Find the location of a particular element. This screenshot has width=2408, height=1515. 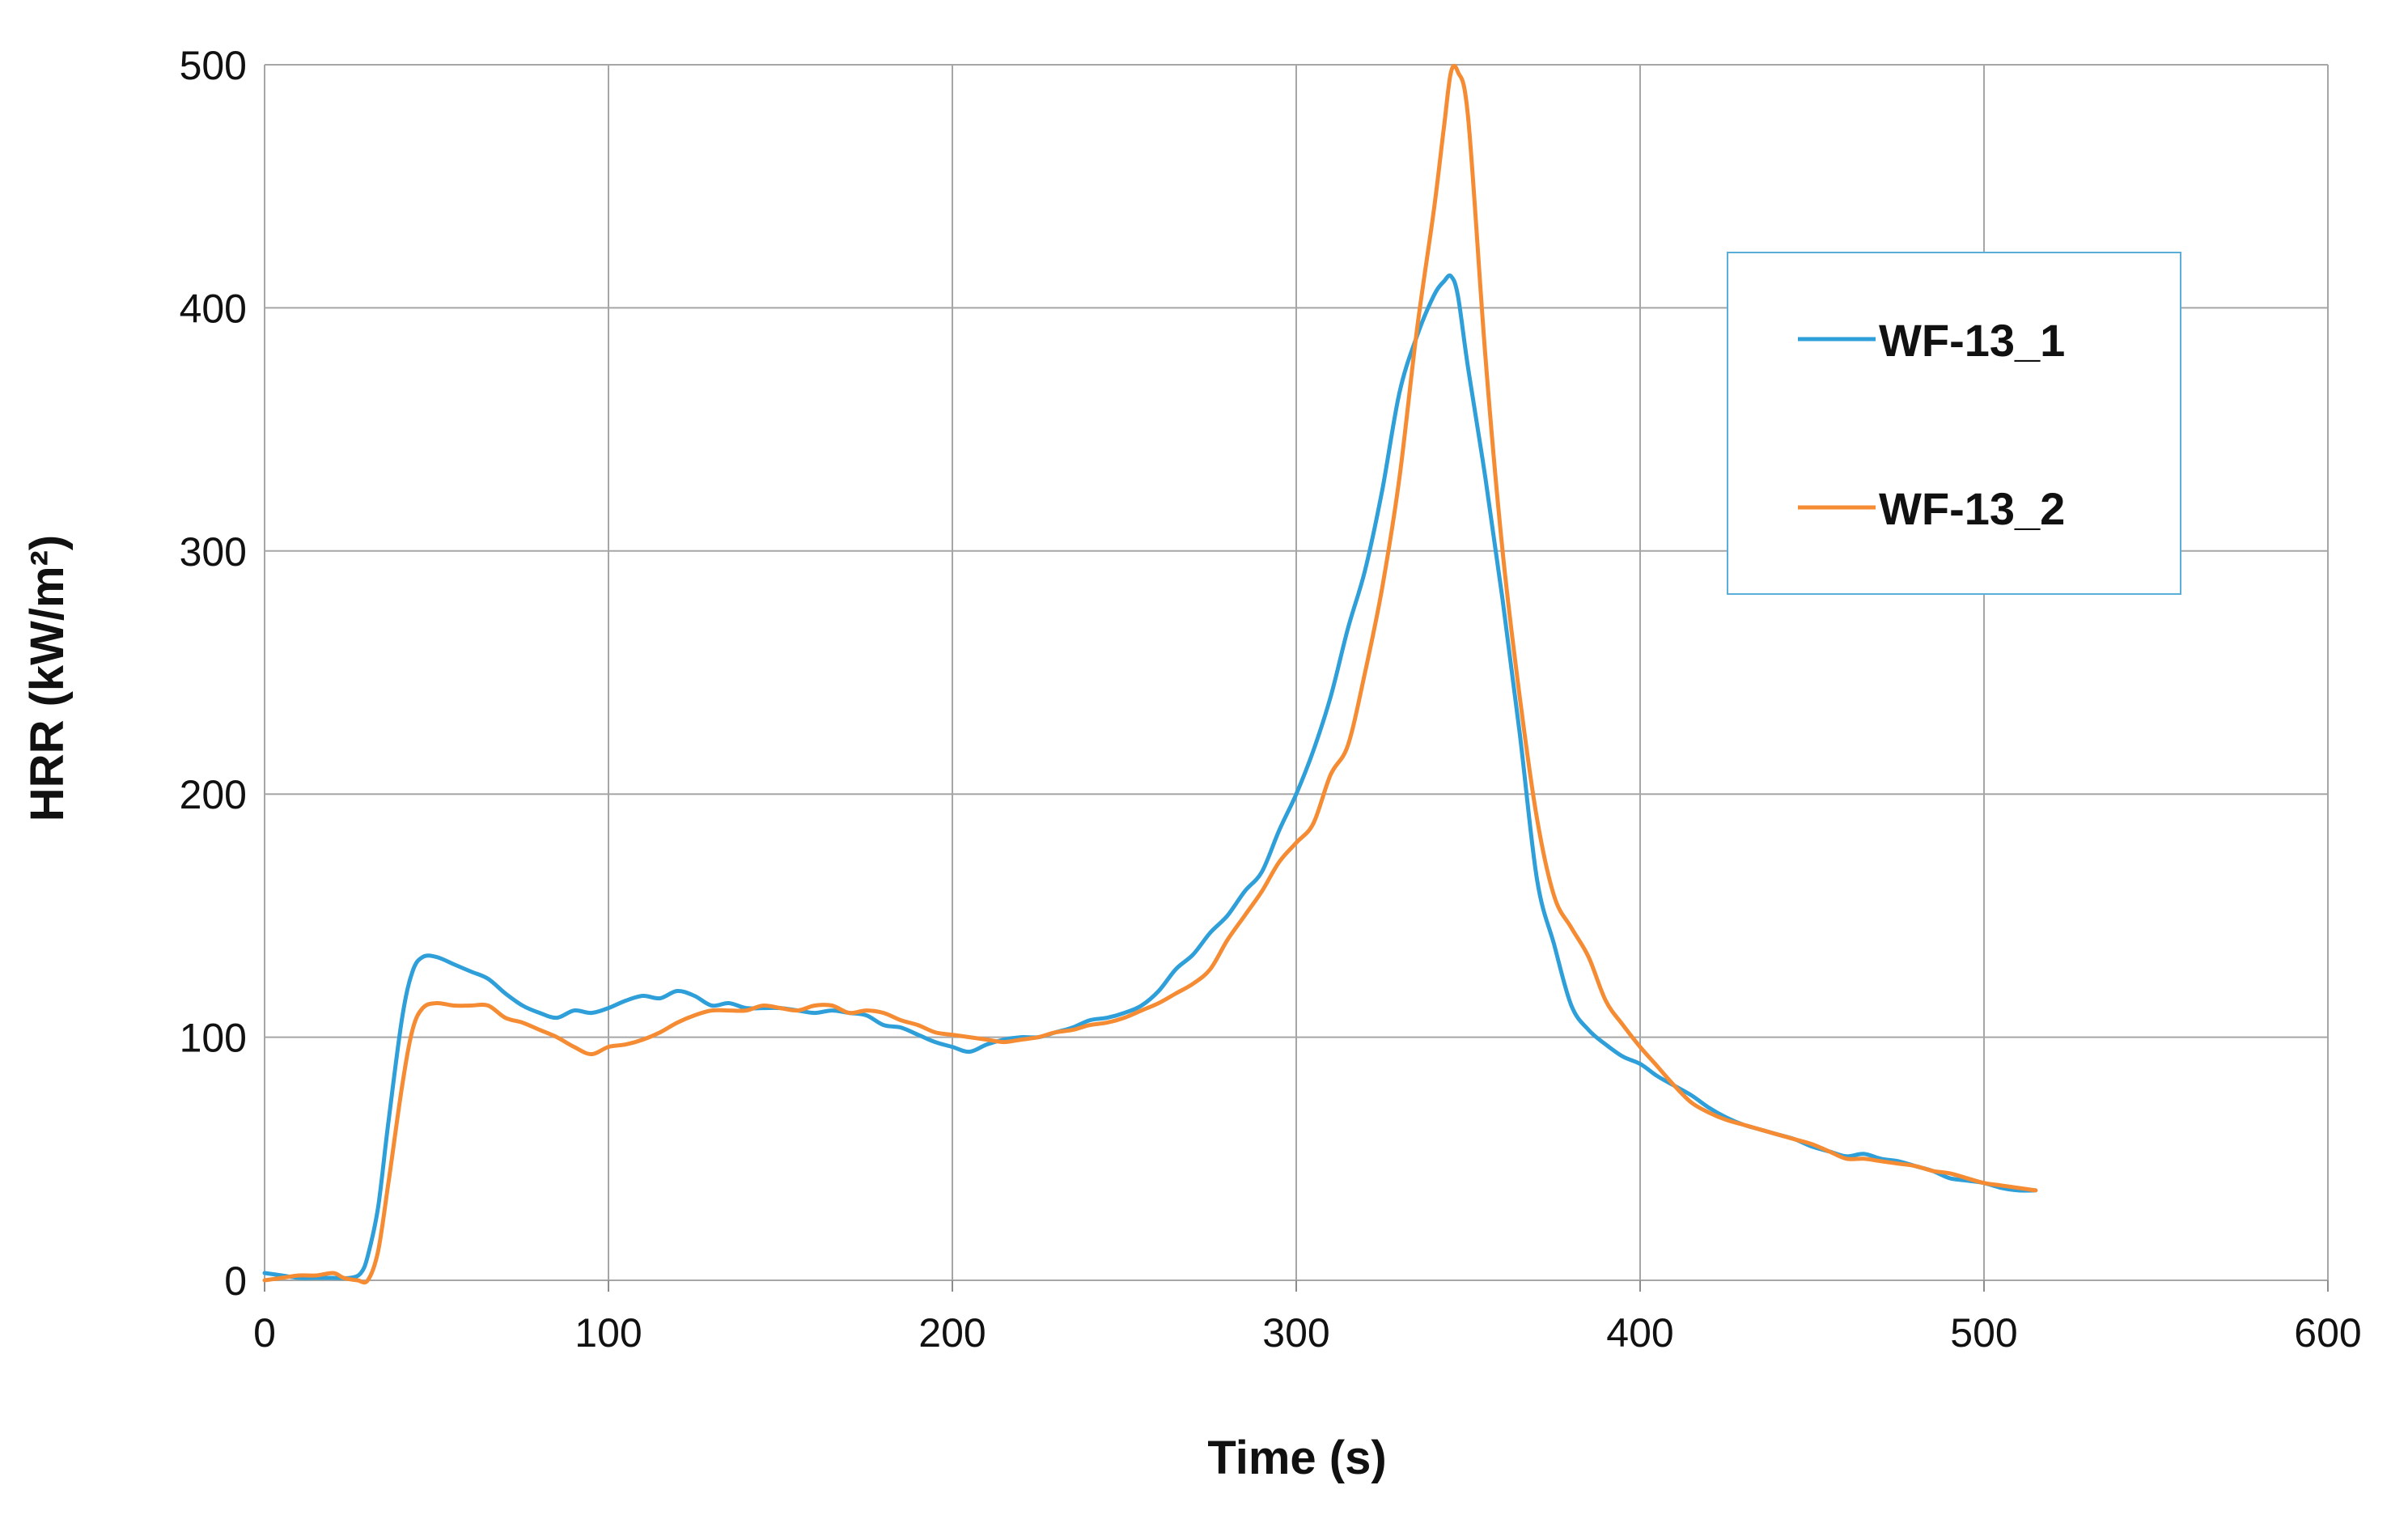

x-tick-label: 500 is located at coordinates (1983, 1333).